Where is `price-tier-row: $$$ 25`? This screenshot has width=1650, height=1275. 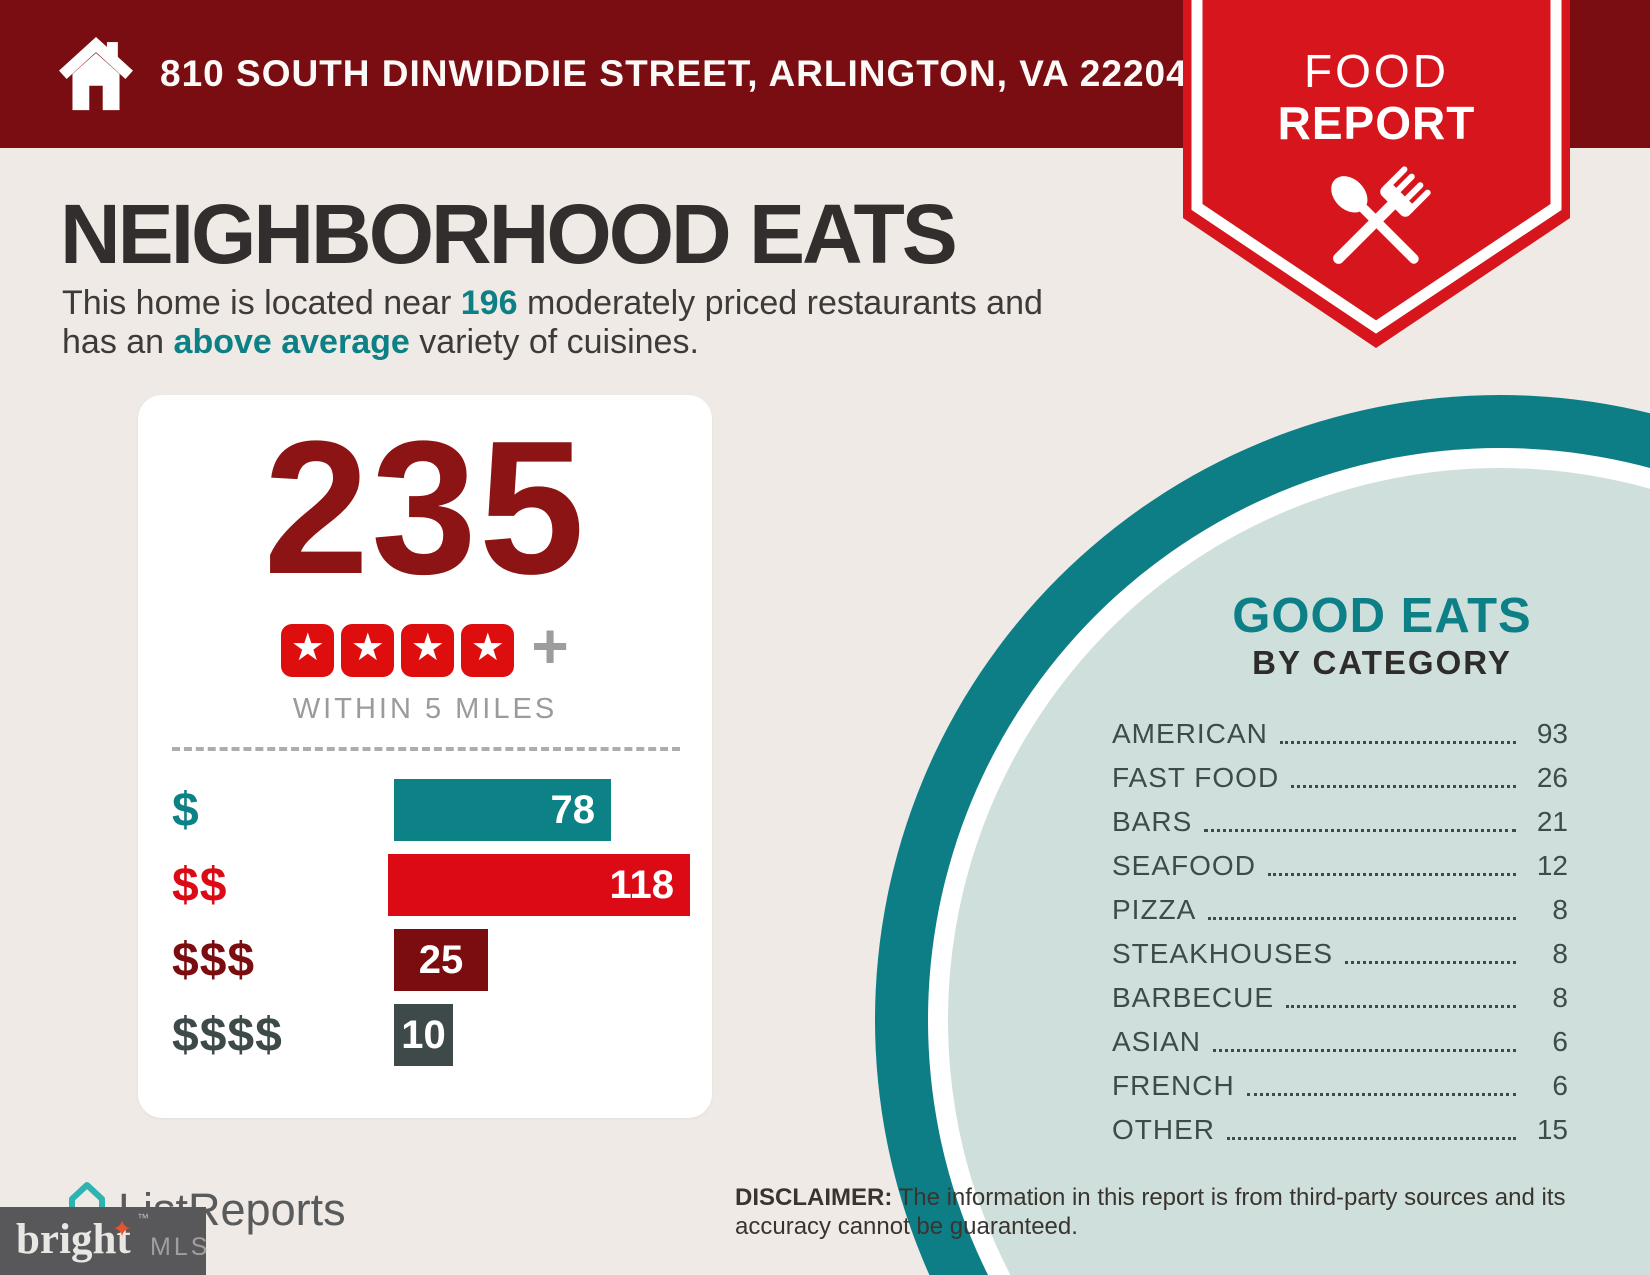 price-tier-row: $$$ 25 is located at coordinates (431, 960).